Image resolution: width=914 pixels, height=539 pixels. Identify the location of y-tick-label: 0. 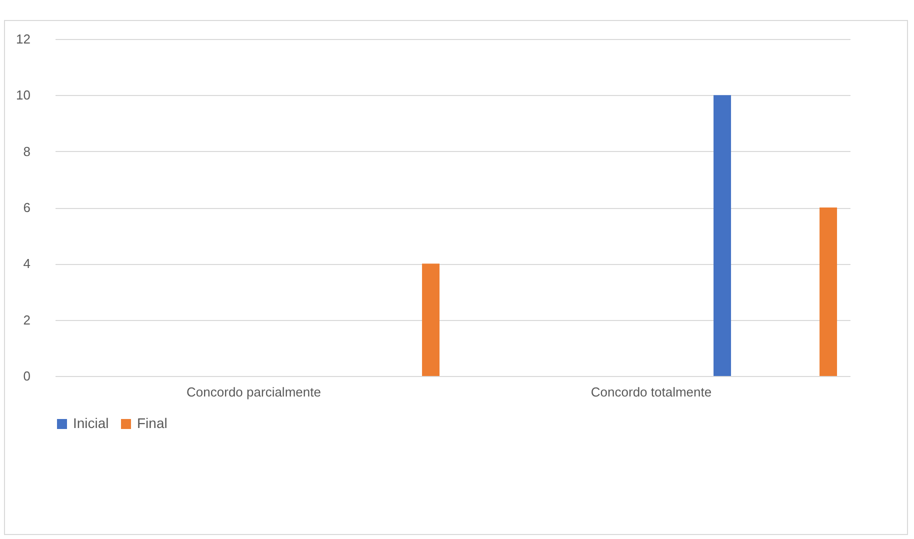
(26, 376).